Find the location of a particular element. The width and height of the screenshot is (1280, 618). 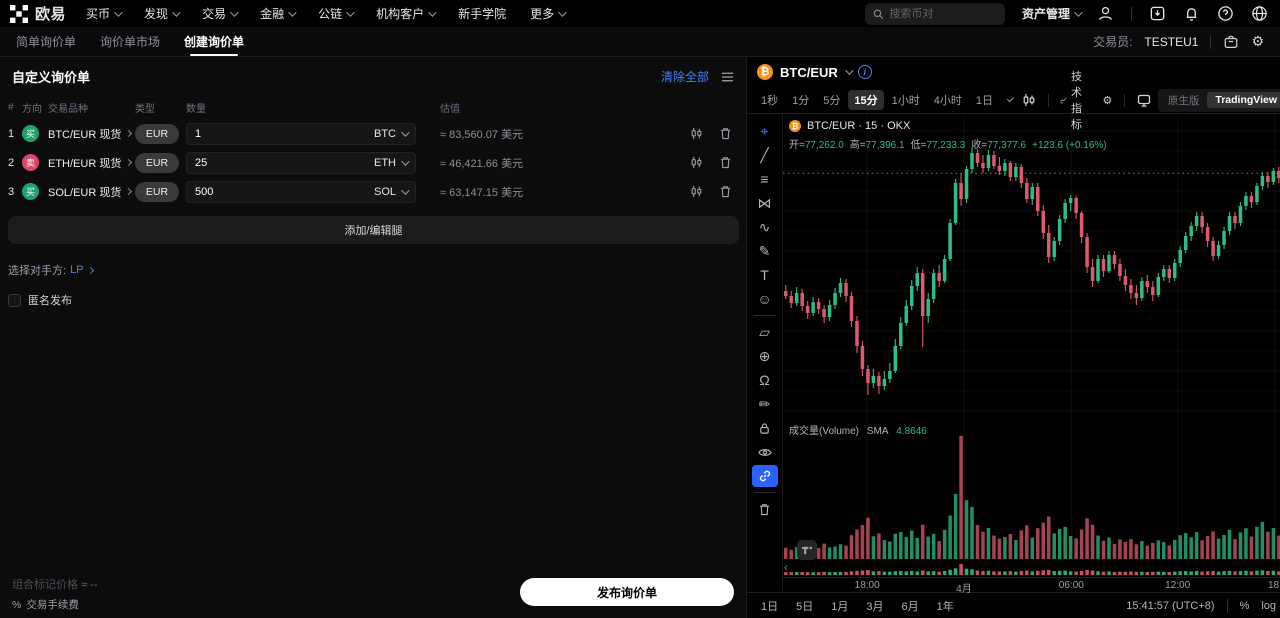

interval-15分: 15分 is located at coordinates (866, 100).